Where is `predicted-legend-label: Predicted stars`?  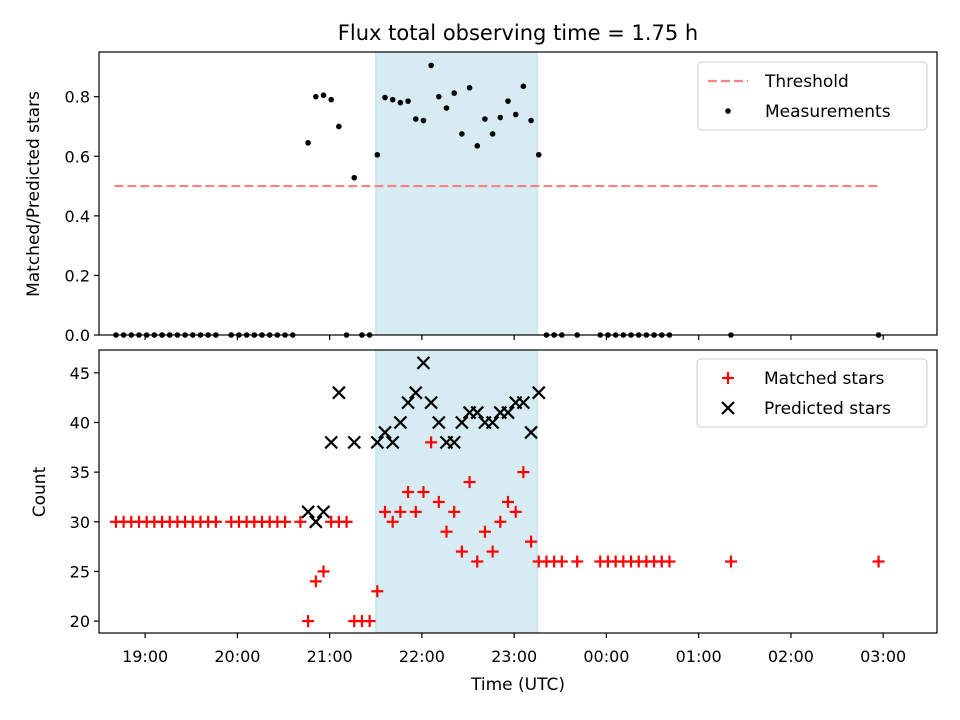 predicted-legend-label: Predicted stars is located at coordinates (827, 409).